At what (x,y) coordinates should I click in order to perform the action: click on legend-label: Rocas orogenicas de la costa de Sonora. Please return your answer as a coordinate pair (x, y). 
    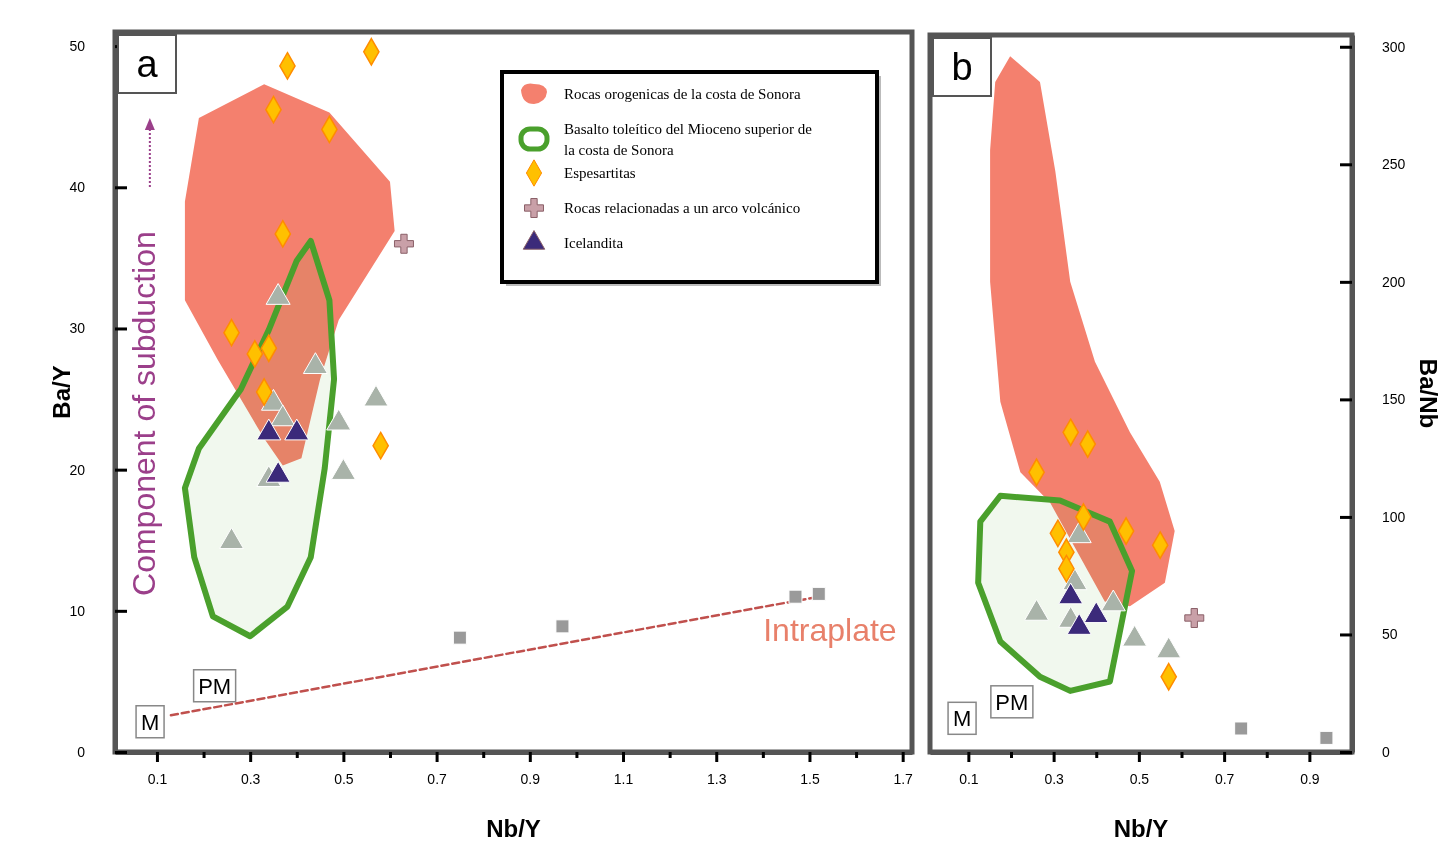
    Looking at the image, I should click on (682, 94).